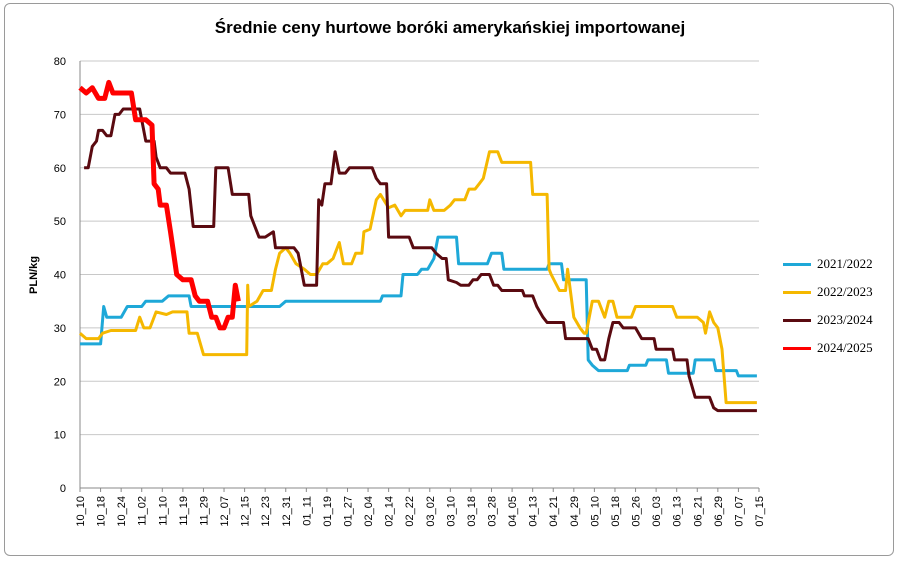  Describe the element at coordinates (163, 511) in the screenshot. I see `x-tick-label: 11_10` at that location.